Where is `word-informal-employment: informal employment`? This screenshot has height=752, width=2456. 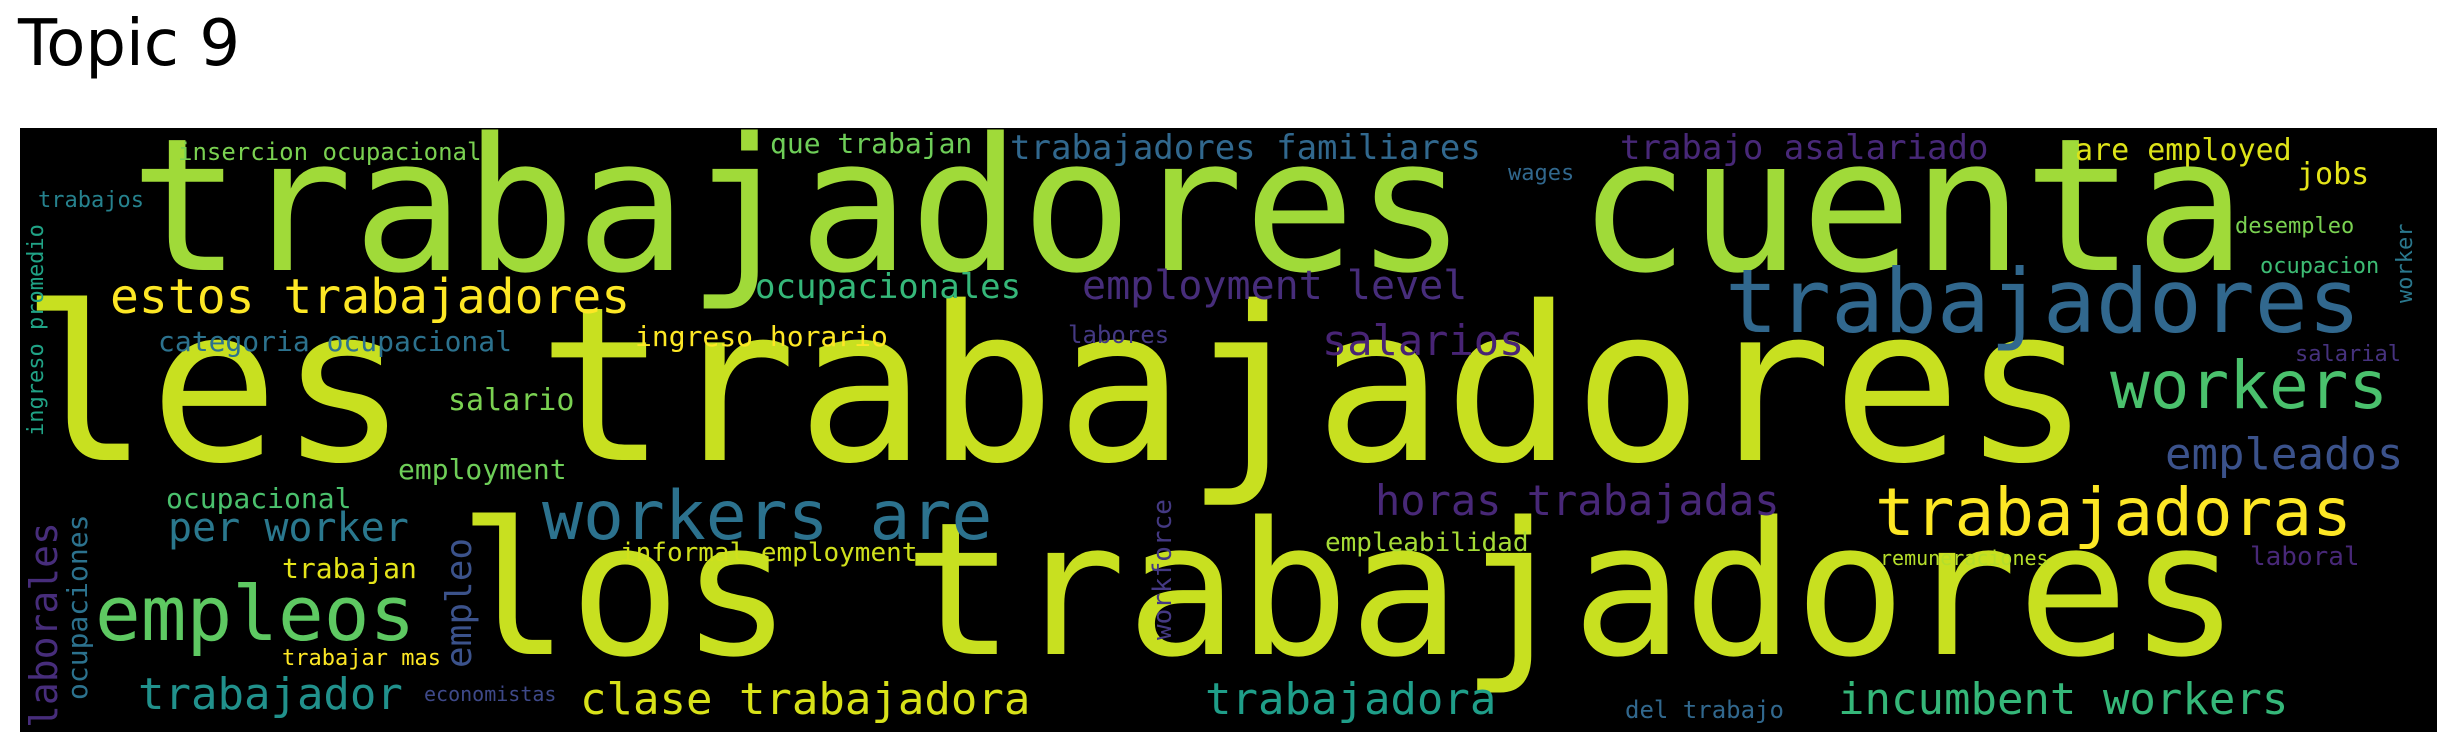
word-informal-employment: informal employment is located at coordinates (769, 553).